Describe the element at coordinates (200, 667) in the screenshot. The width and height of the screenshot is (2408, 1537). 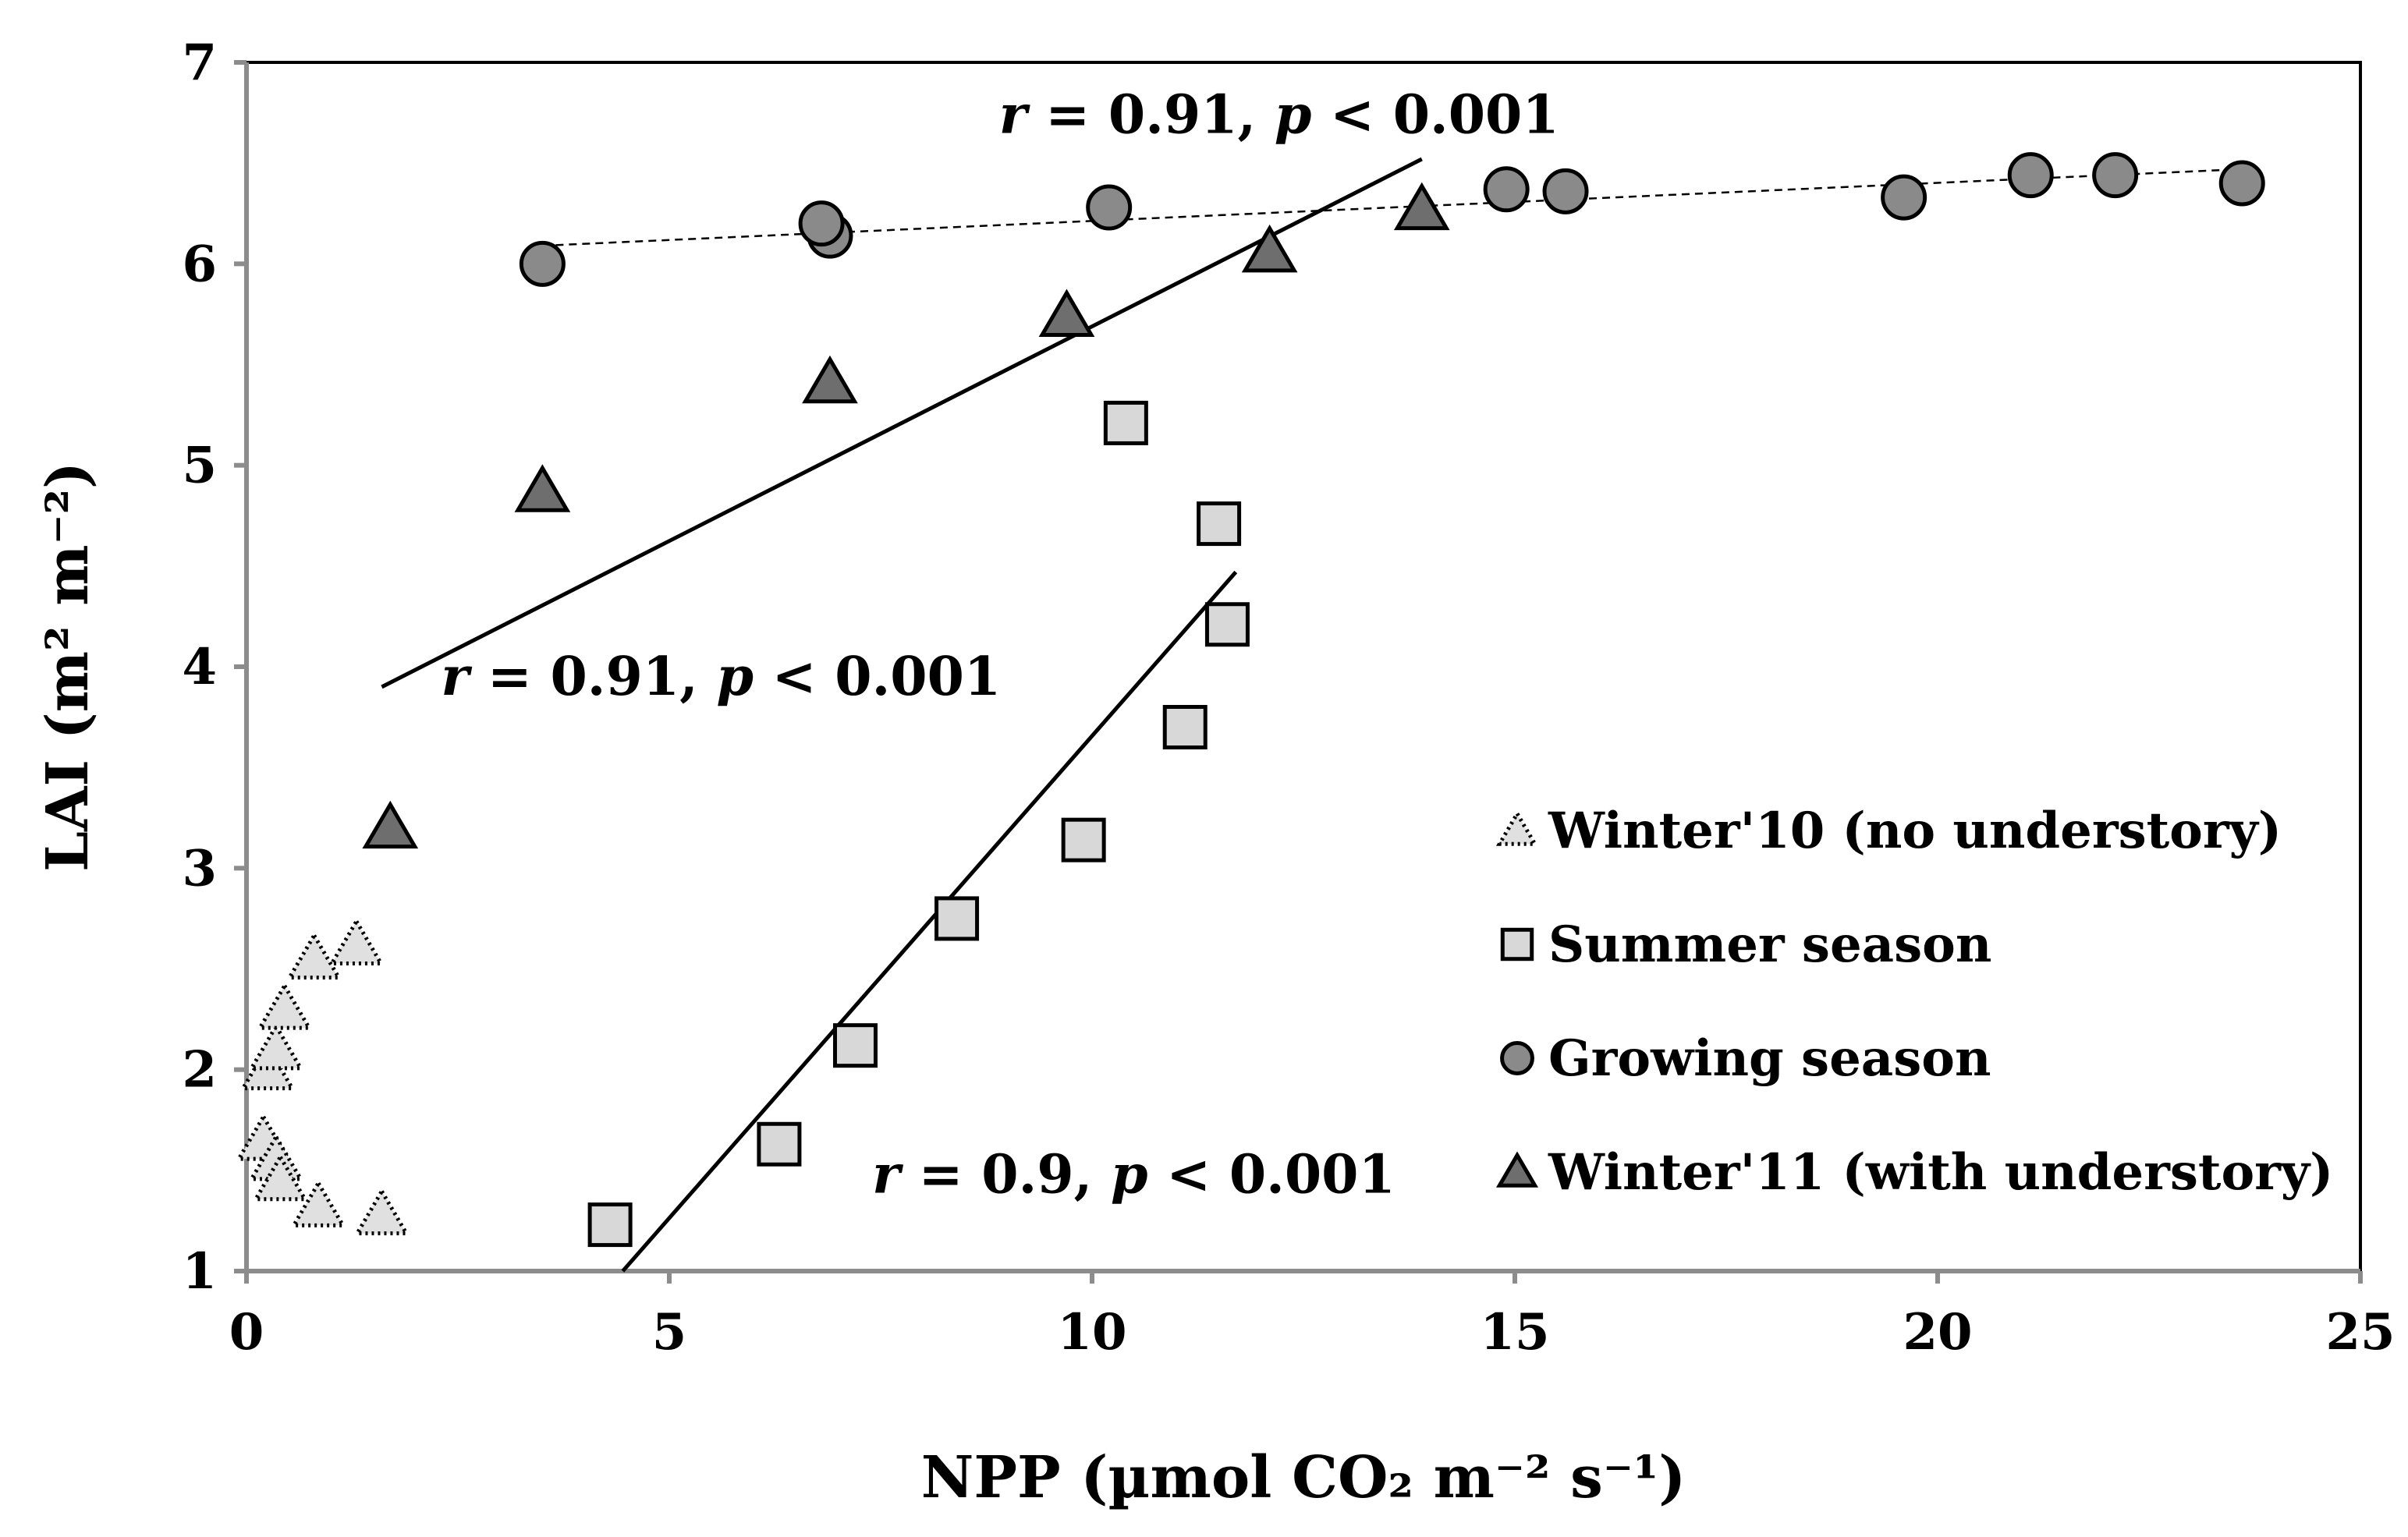
I see `y-tick-label: 4` at that location.